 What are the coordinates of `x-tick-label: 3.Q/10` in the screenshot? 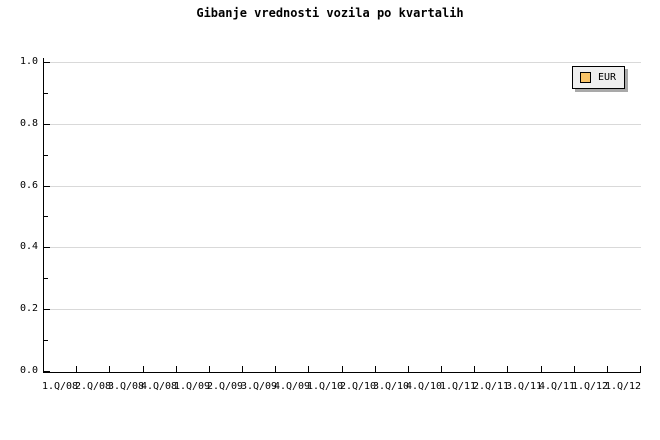 It's located at (391, 386).